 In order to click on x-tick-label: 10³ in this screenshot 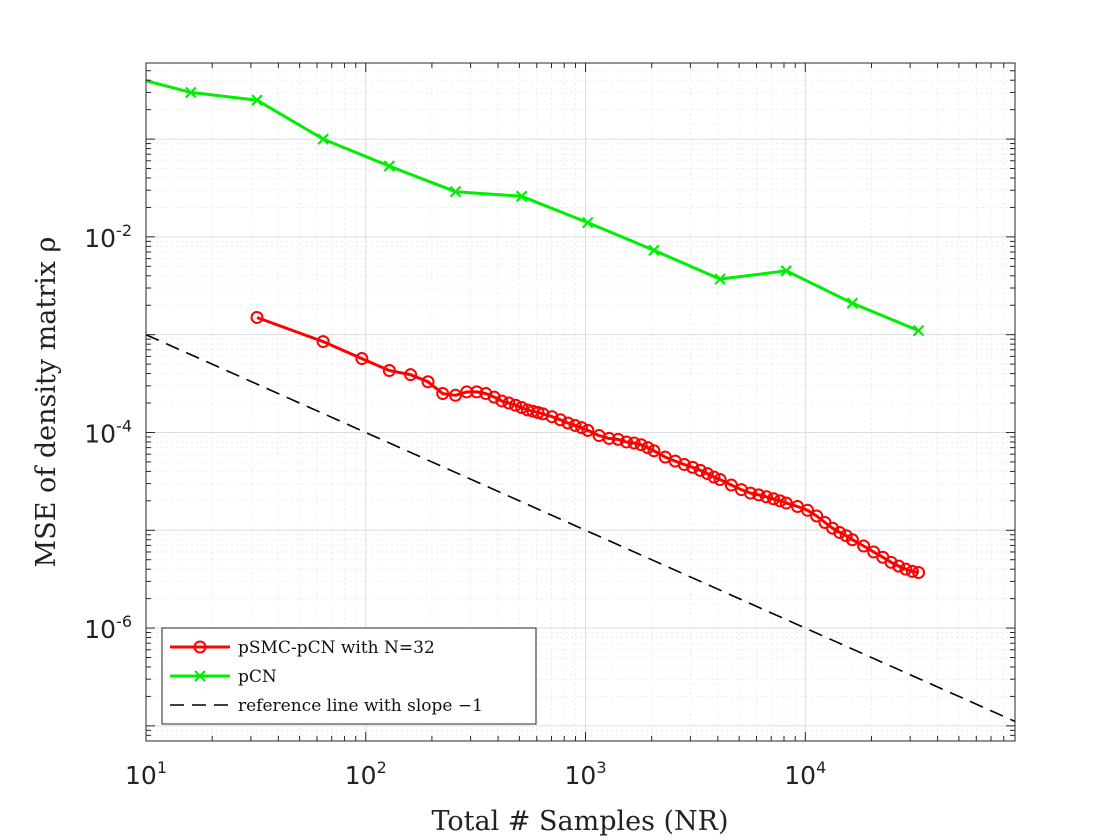, I will do `click(586, 774)`.